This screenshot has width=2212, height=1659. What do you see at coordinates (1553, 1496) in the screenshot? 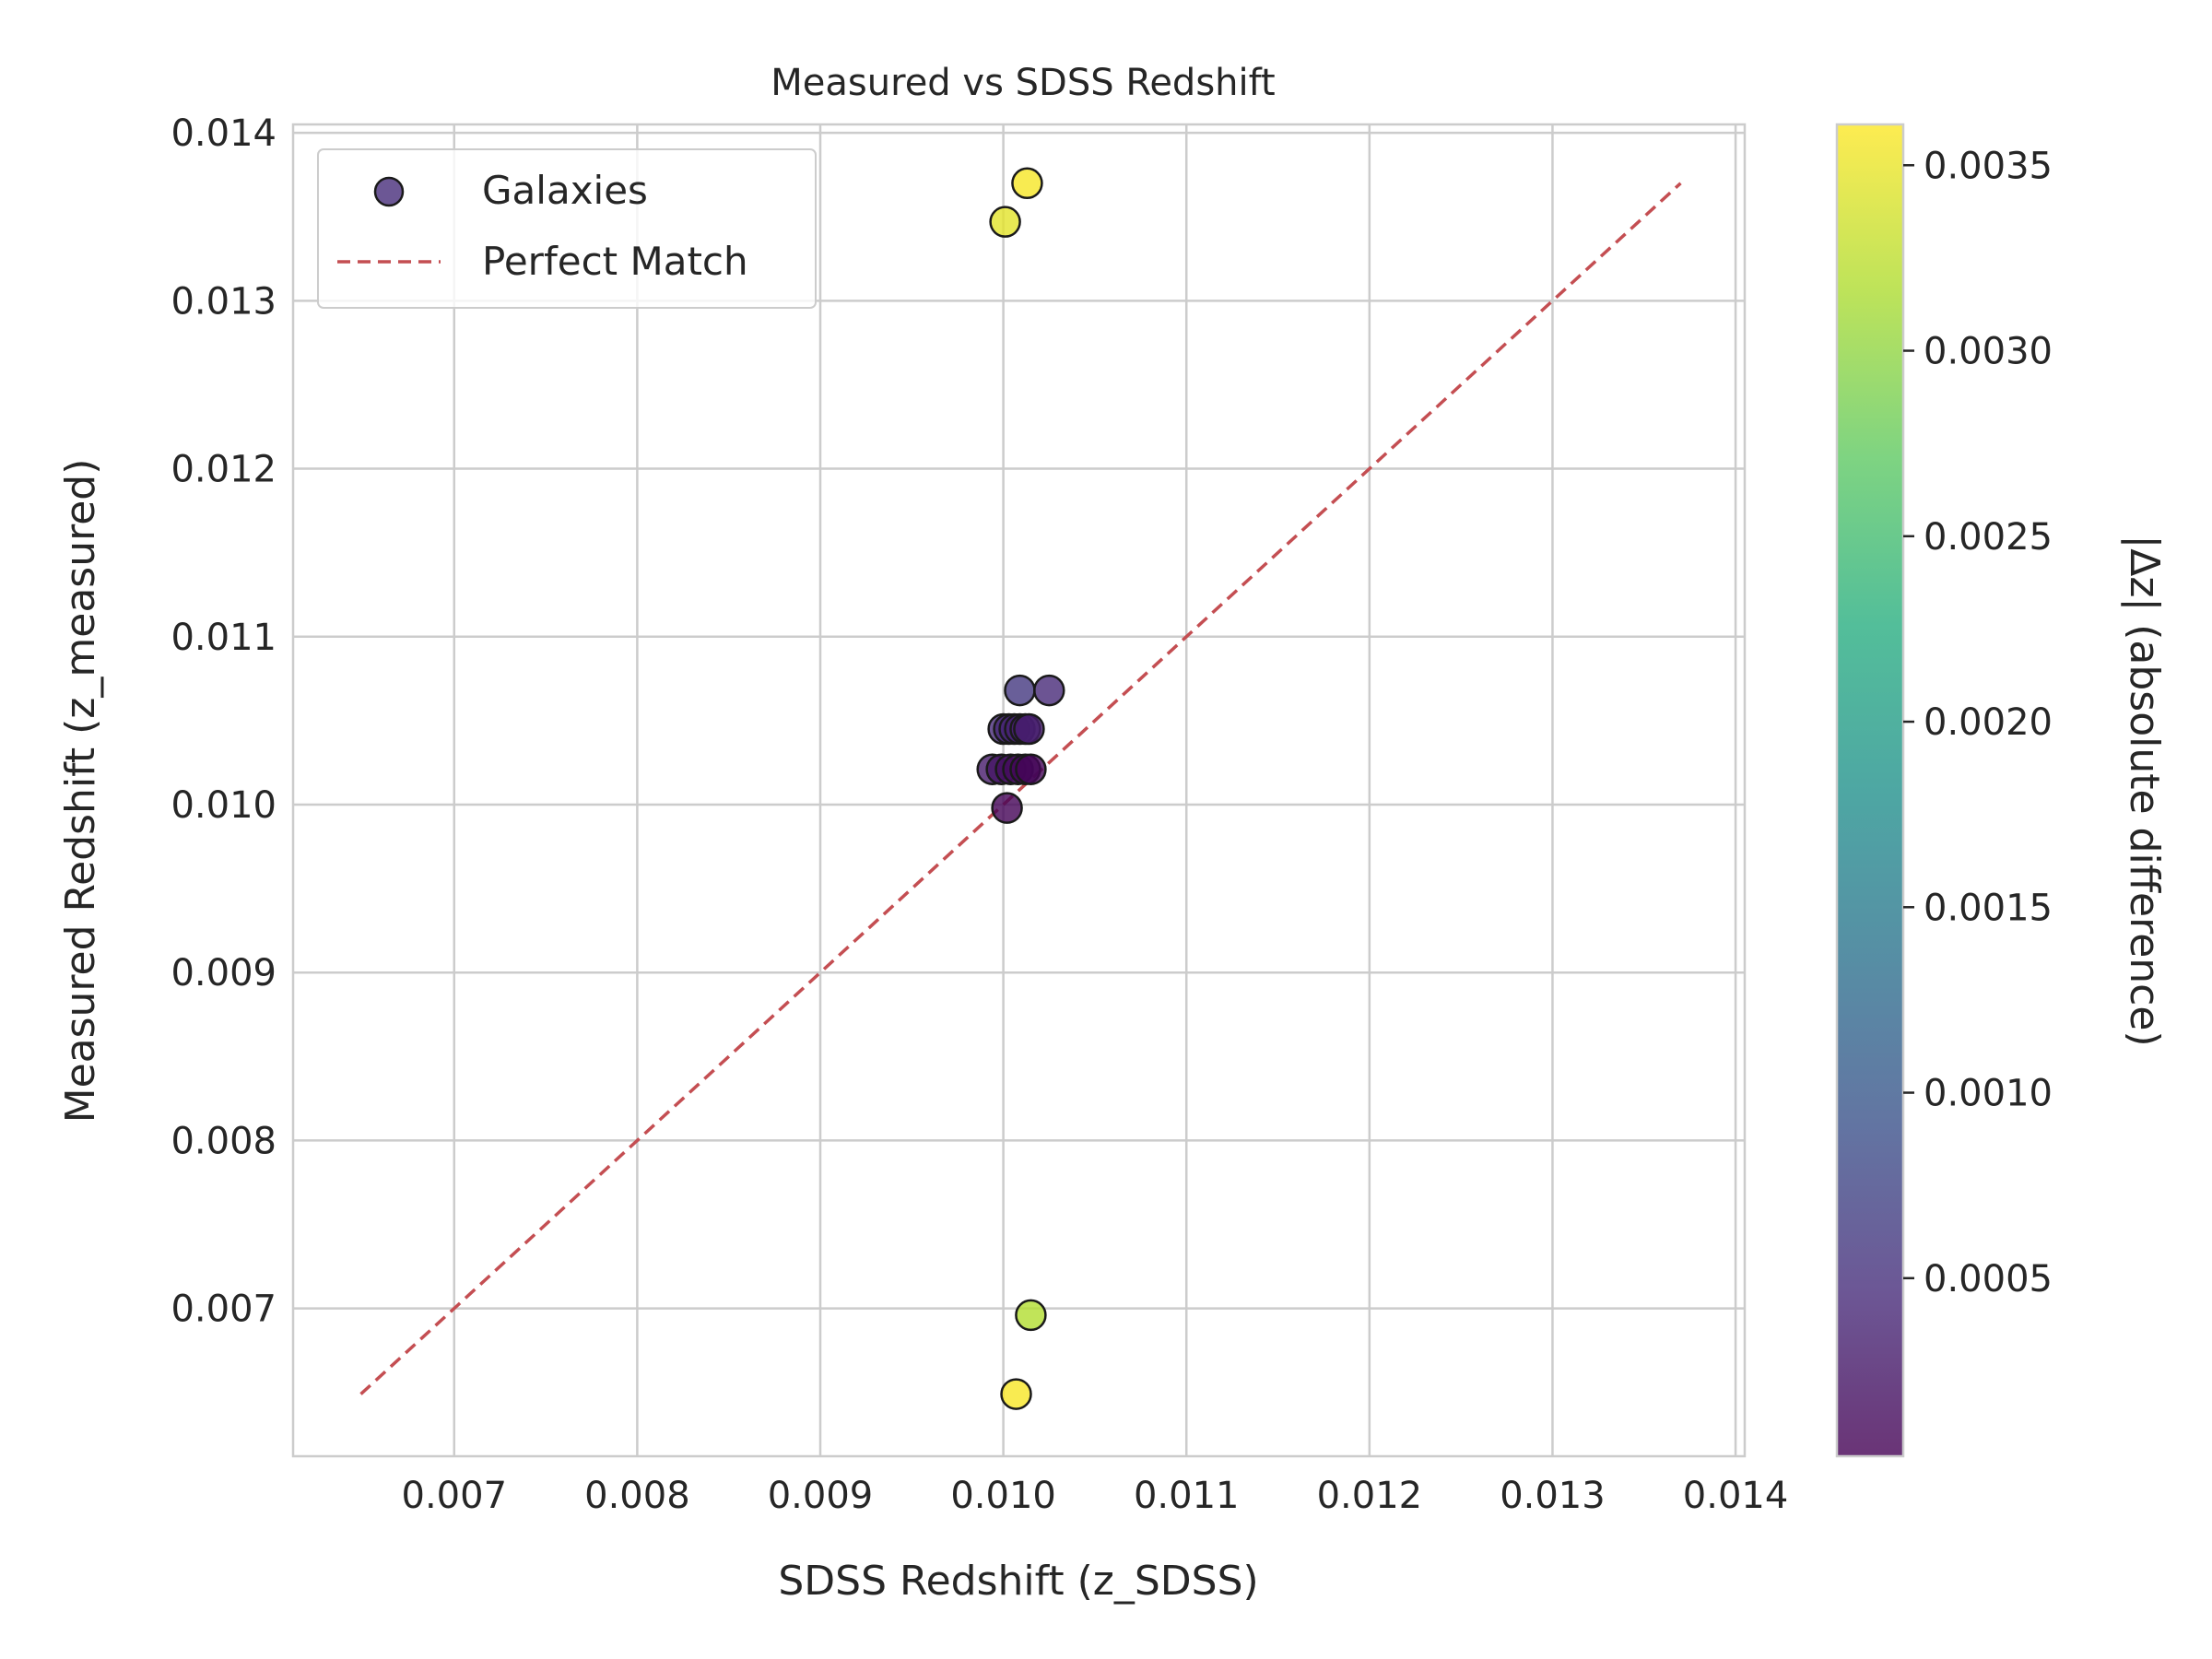
I see `x-tick-label: 0.013` at bounding box center [1553, 1496].